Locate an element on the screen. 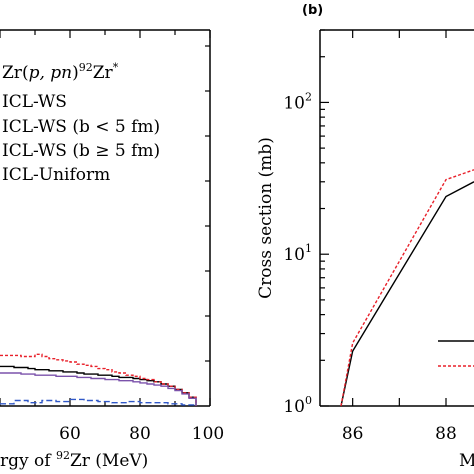 This screenshot has width=474, height=474. panel-a-x-axis-label: rgy of 92Zr (MeV) is located at coordinates (74, 460).